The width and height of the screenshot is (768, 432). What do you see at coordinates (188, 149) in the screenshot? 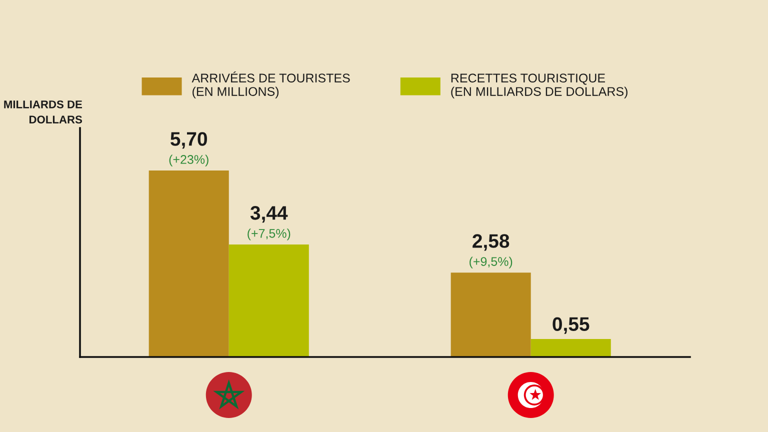
I see `data-label: 5,70 (+23%)` at bounding box center [188, 149].